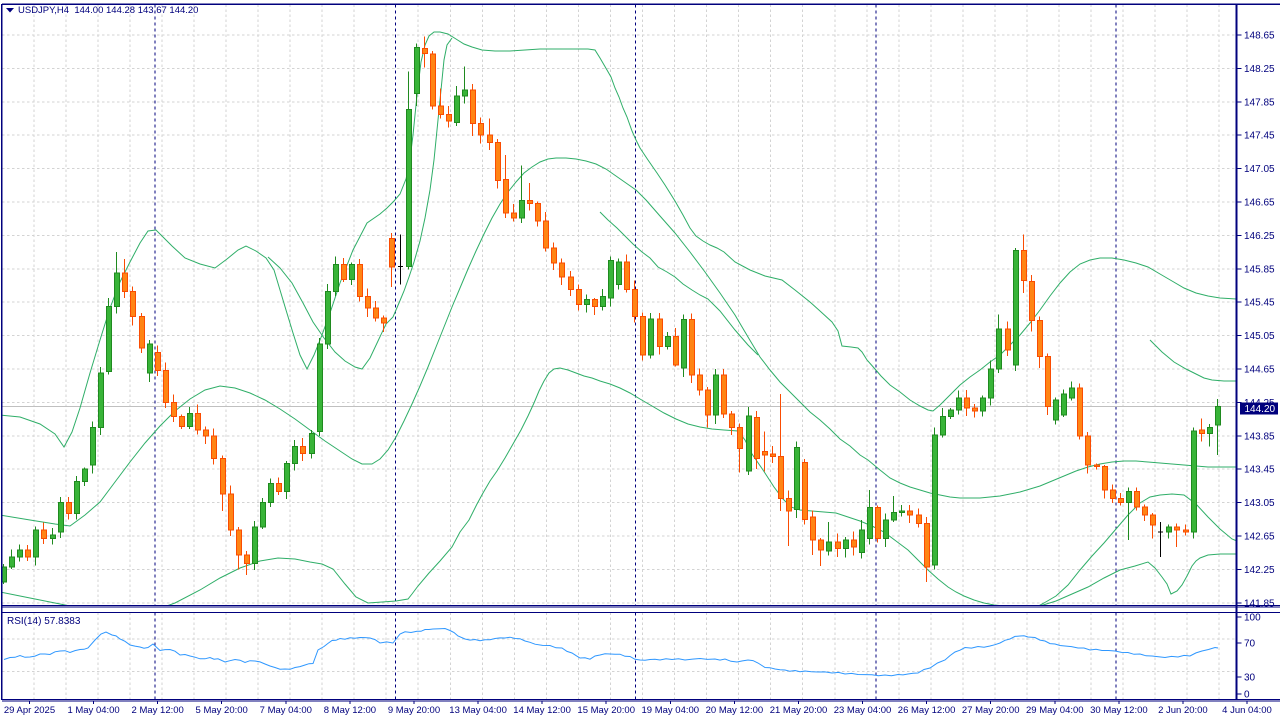  I want to click on svg-text: 19 May 04:00, so click(671, 710).